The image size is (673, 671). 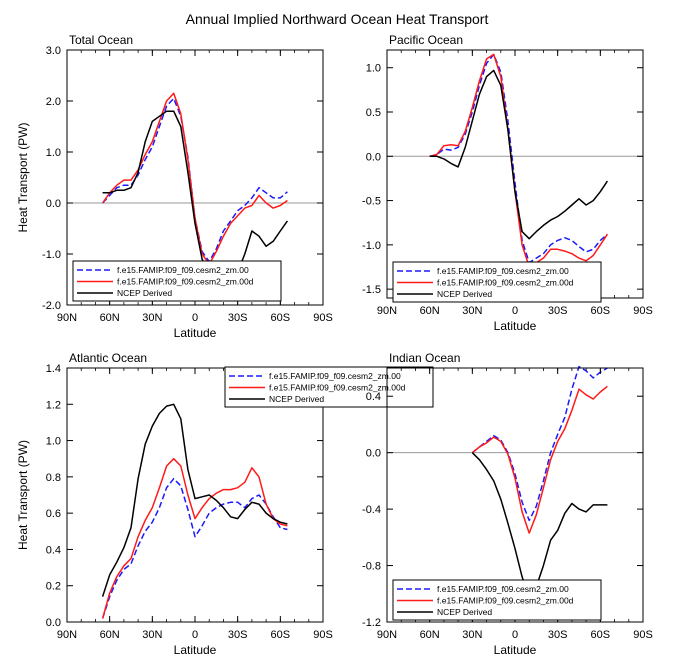 What do you see at coordinates (371, 567) in the screenshot?
I see `y-tick-label: -0.8` at bounding box center [371, 567].